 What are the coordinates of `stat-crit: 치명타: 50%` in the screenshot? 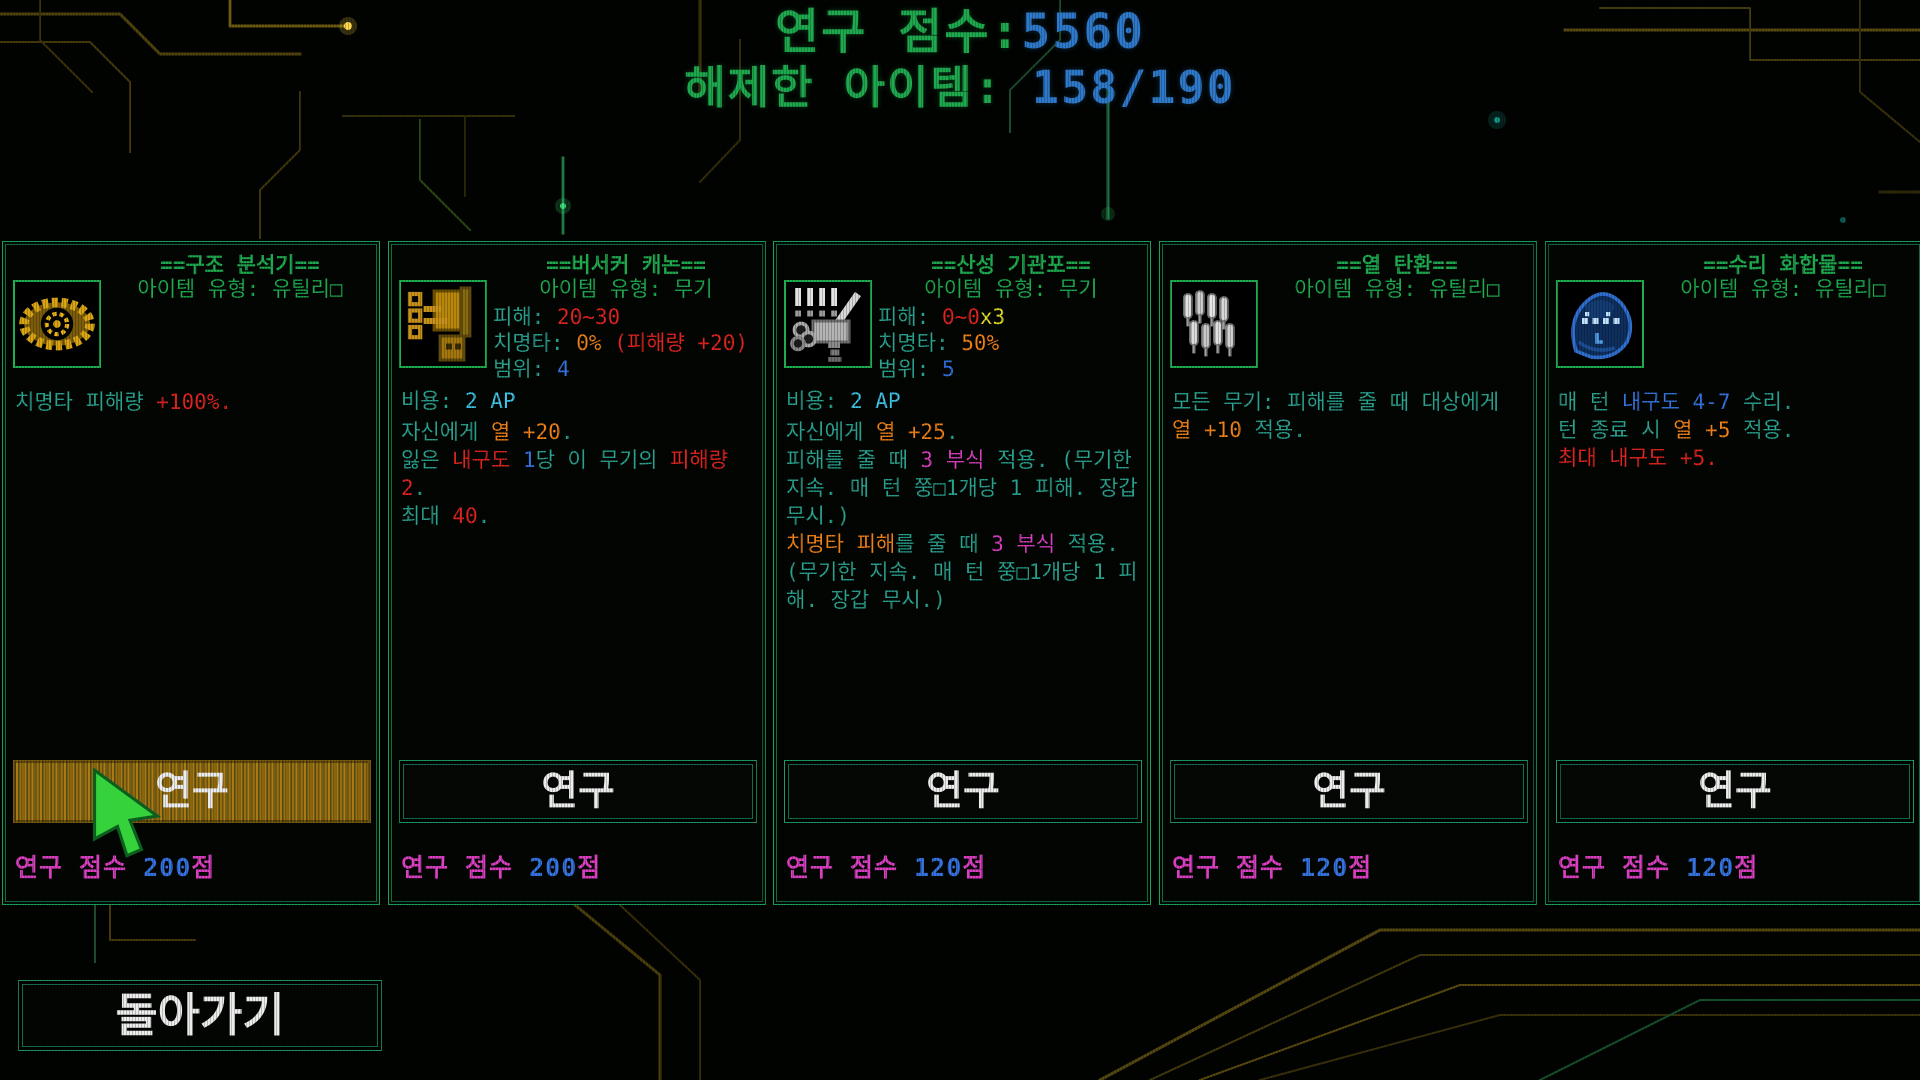 It's located at (939, 343).